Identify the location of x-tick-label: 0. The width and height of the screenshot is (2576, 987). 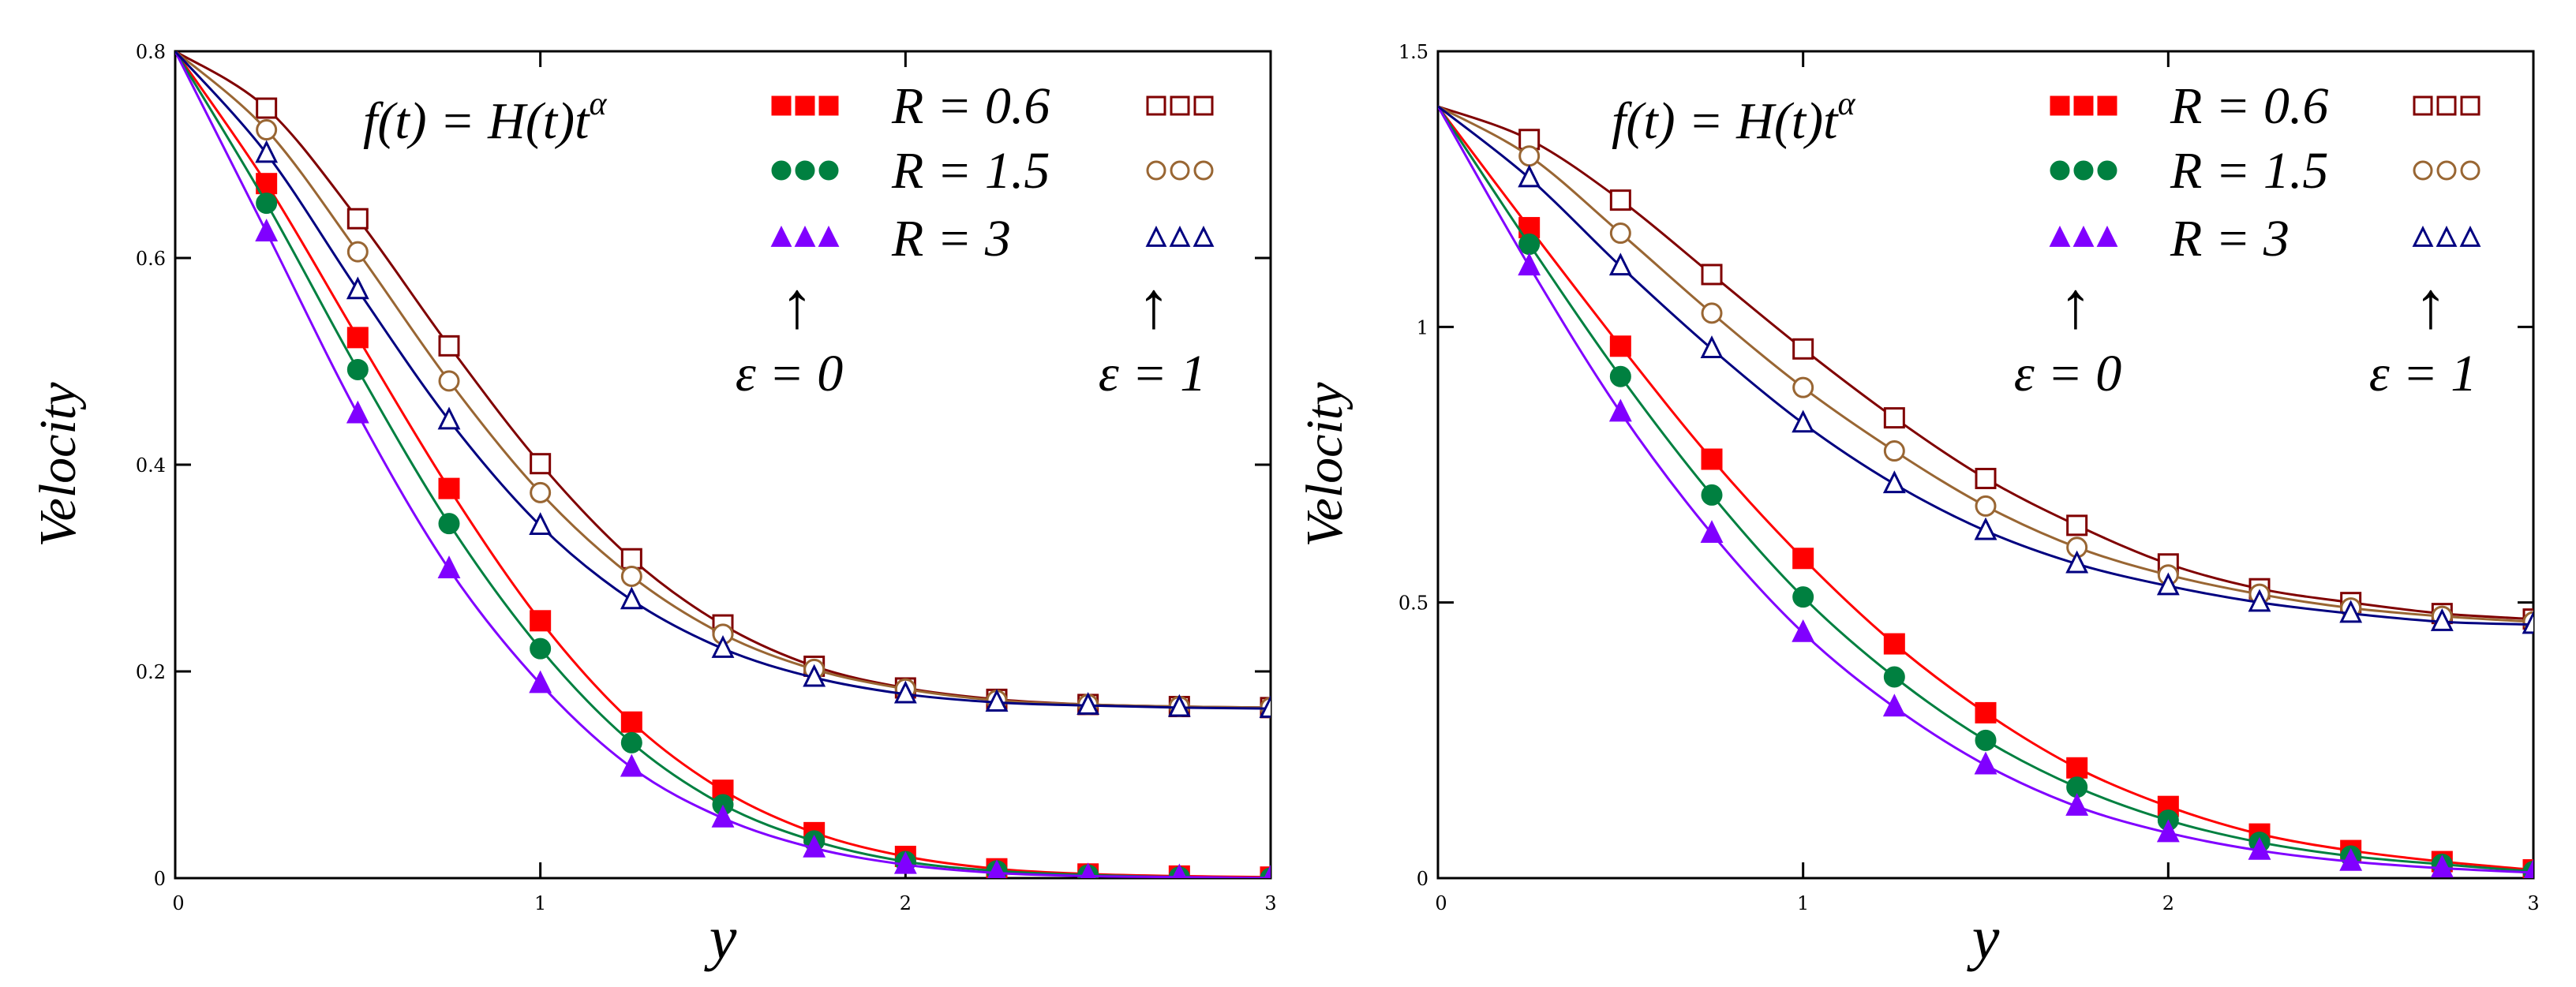
(1441, 903).